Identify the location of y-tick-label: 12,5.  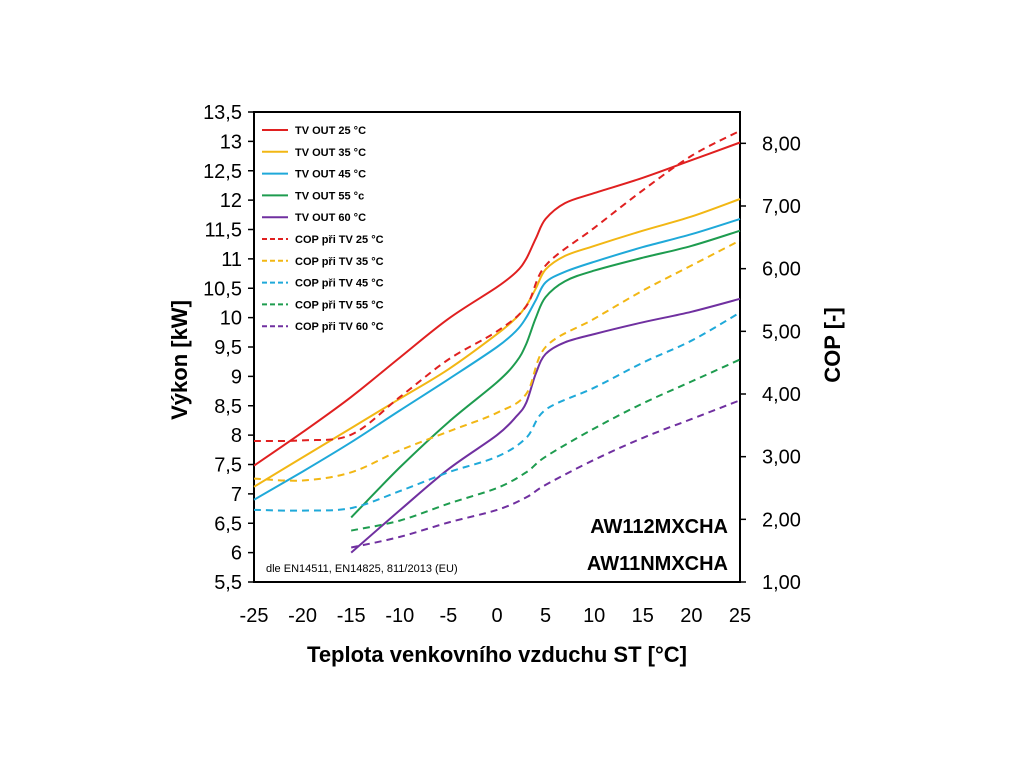
(222, 172).